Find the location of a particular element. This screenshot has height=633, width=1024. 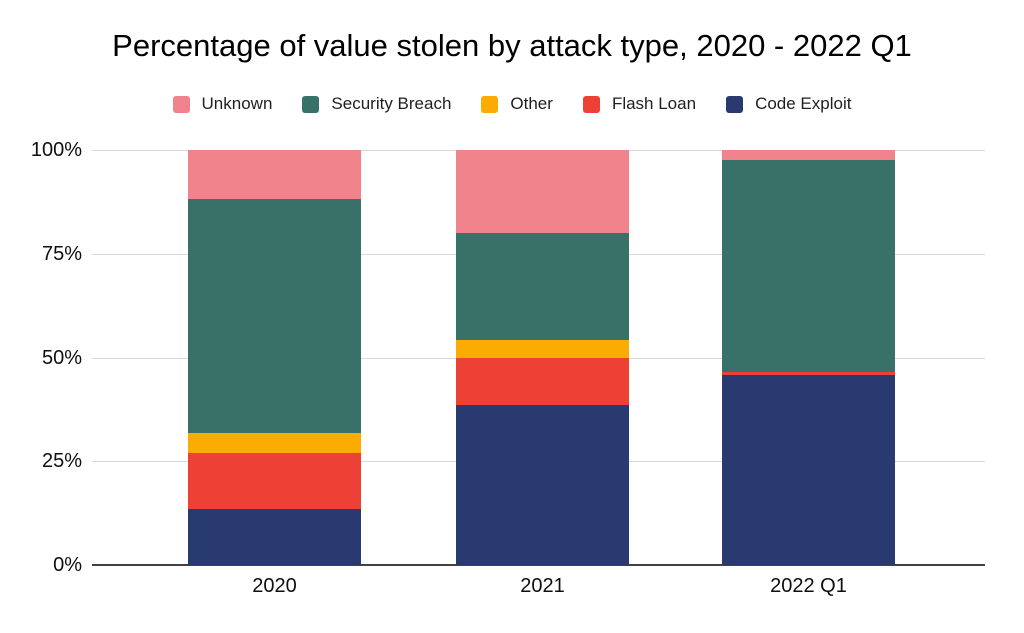

legend-label: Unknown is located at coordinates (237, 103).